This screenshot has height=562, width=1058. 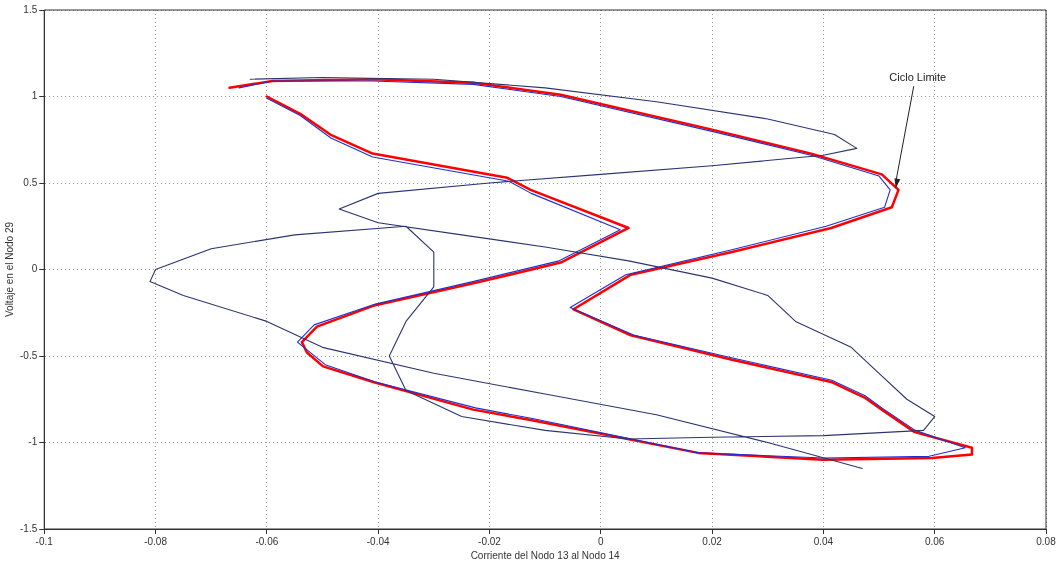 What do you see at coordinates (823, 541) in the screenshot?
I see `x-tick-label: 0.04` at bounding box center [823, 541].